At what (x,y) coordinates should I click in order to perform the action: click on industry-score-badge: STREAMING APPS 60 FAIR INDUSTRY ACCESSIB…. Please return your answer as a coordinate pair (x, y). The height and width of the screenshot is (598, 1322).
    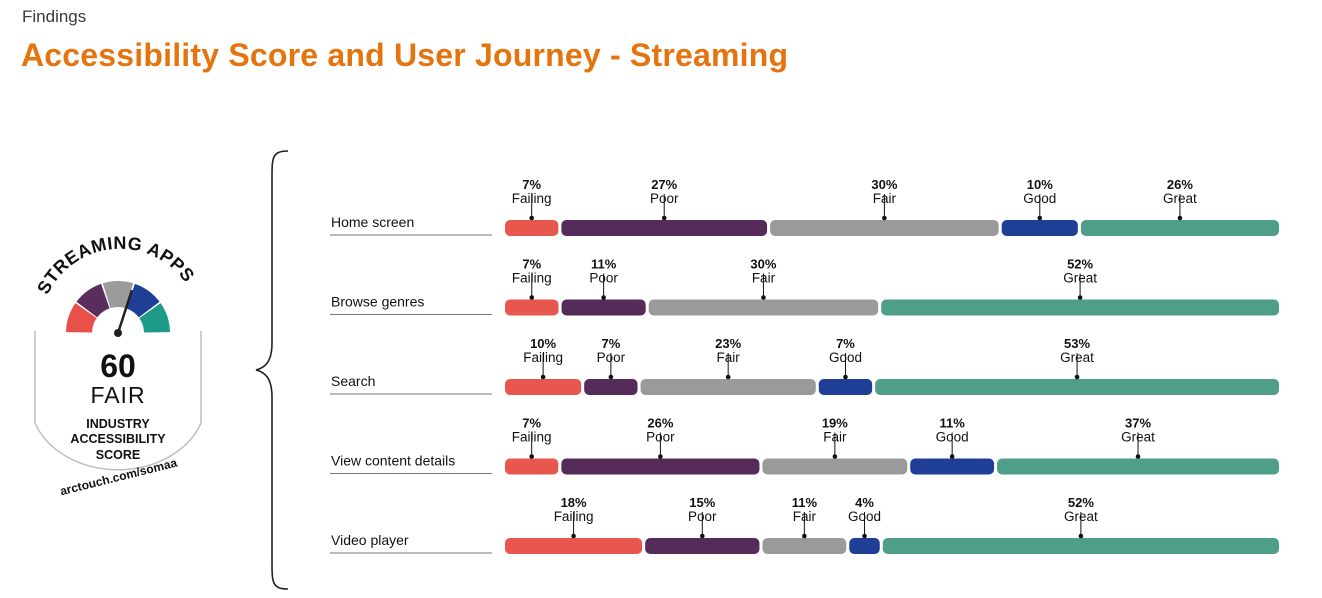
    Looking at the image, I should click on (117, 364).